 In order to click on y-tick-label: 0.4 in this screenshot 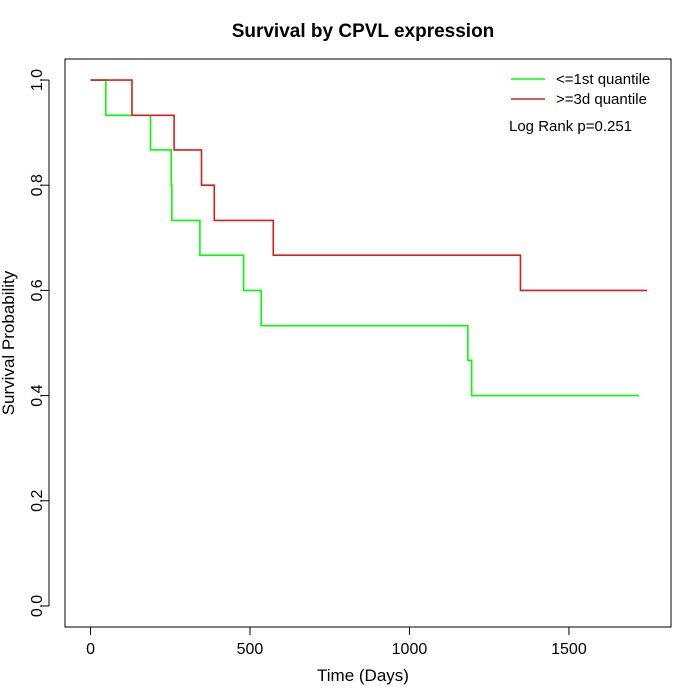, I will do `click(37, 395)`.